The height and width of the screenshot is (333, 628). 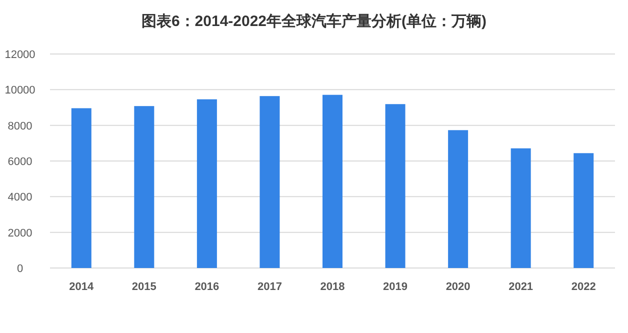 I want to click on y-tick-label: 2000, so click(x=20, y=233).